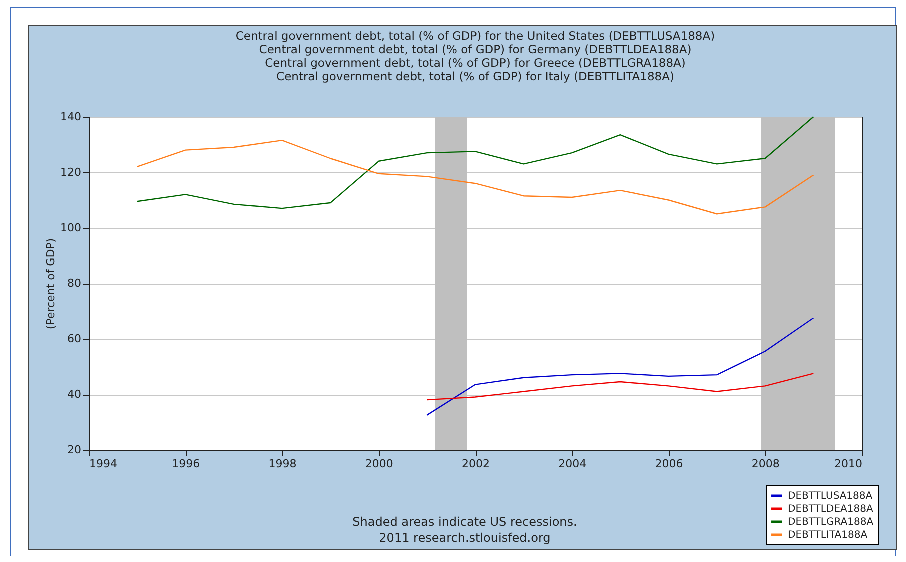 Image resolution: width=906 pixels, height=562 pixels. What do you see at coordinates (476, 36) in the screenshot?
I see `text: Central government debt, total (% of GDP) for the United States (DEBTTLUSA188A)` at bounding box center [476, 36].